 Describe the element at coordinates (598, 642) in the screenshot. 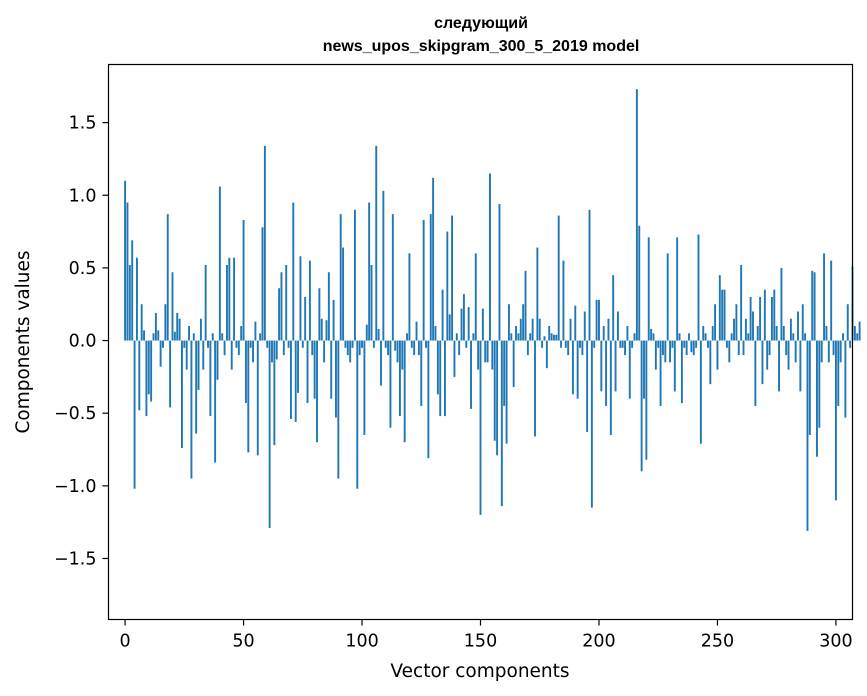

I see `x-tick-label: 200` at that location.